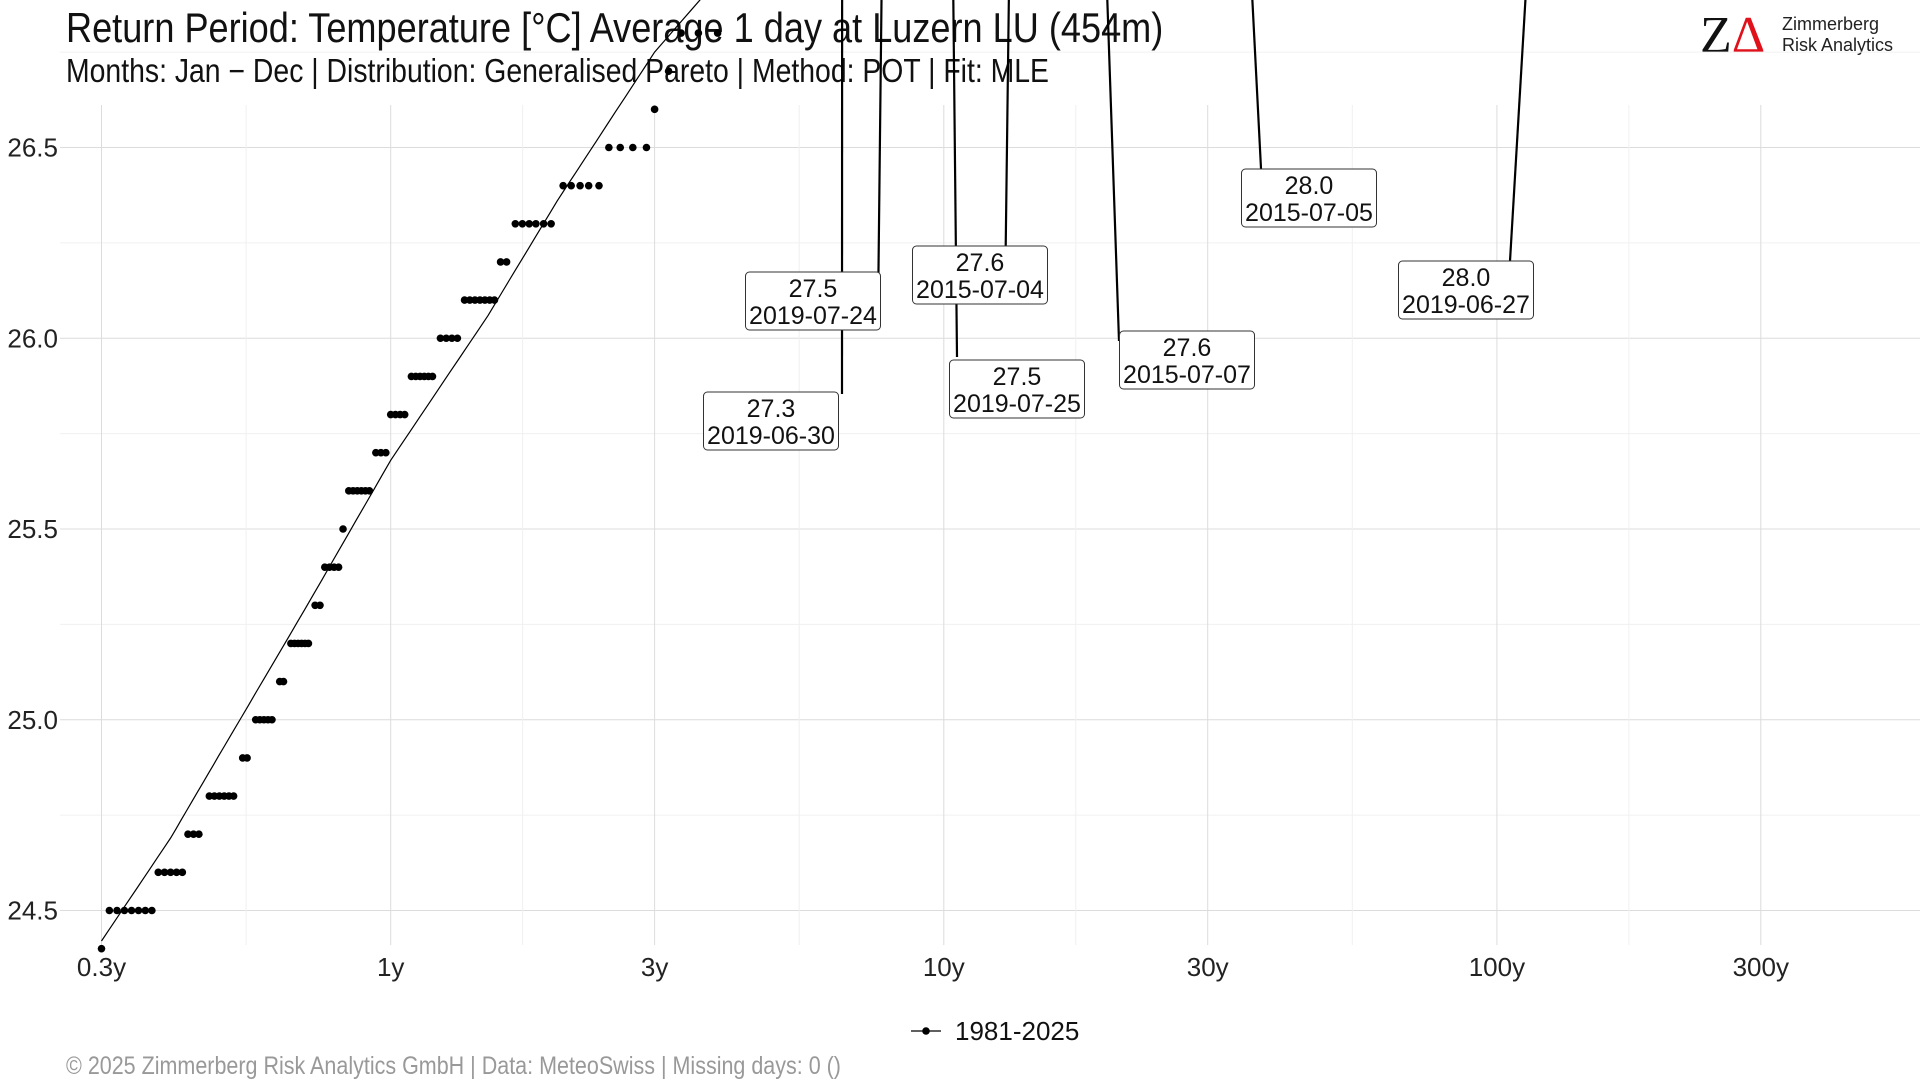 Image resolution: width=1920 pixels, height=1081 pixels. What do you see at coordinates (926, 1031) in the screenshot?
I see `legend-key-point` at bounding box center [926, 1031].